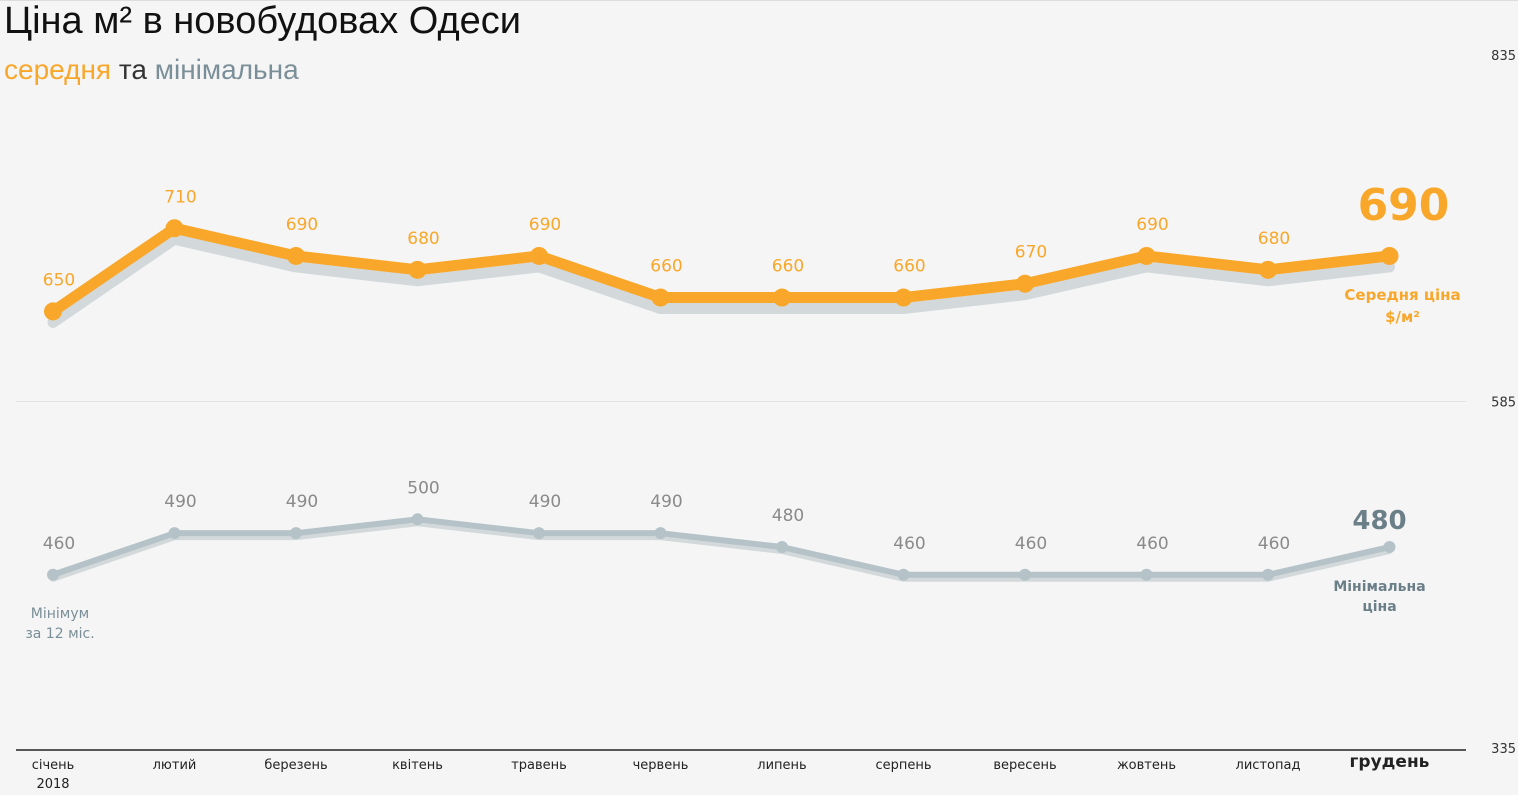 The width and height of the screenshot is (1518, 795). Describe the element at coordinates (295, 765) in the screenshot. I see `x-tick-label: березень` at that location.